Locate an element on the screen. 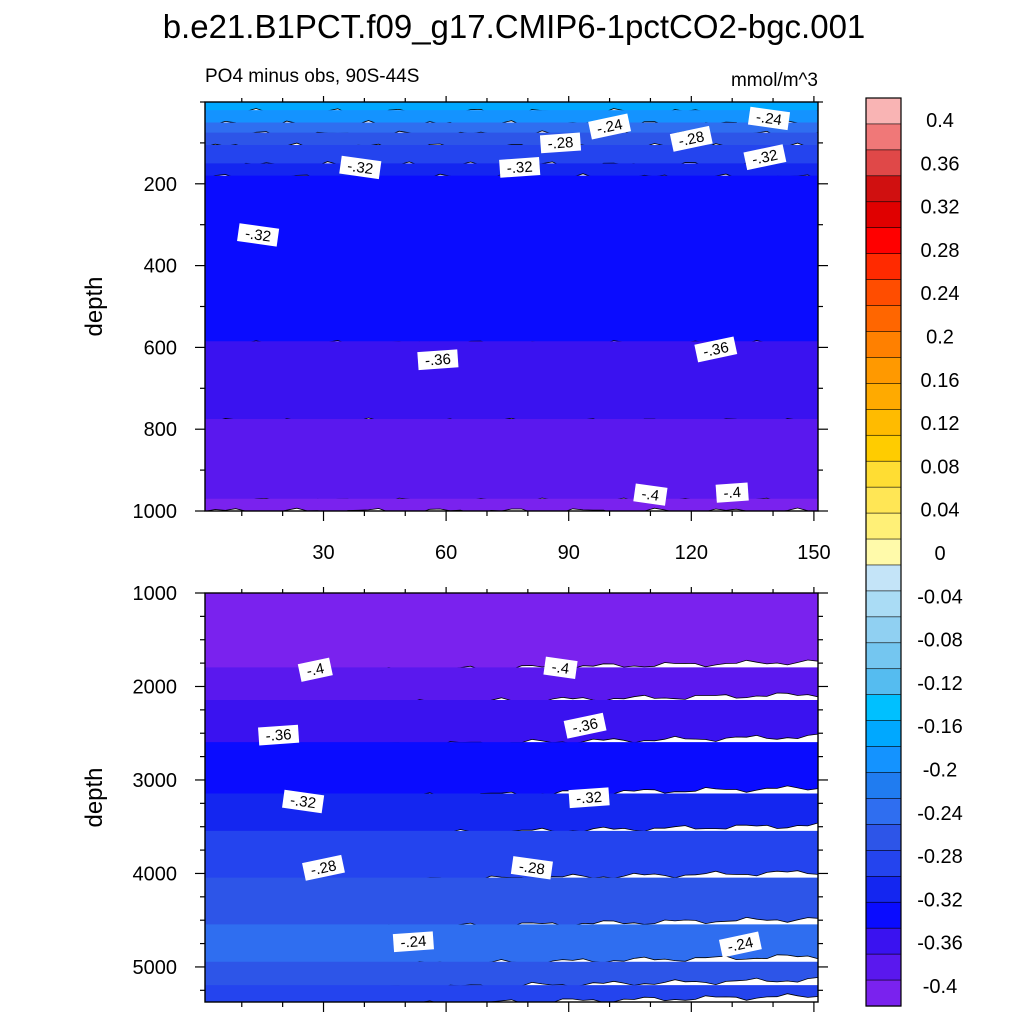 This screenshot has height=1024, width=1024. colorbar-label: 0.24 is located at coordinates (940, 294).